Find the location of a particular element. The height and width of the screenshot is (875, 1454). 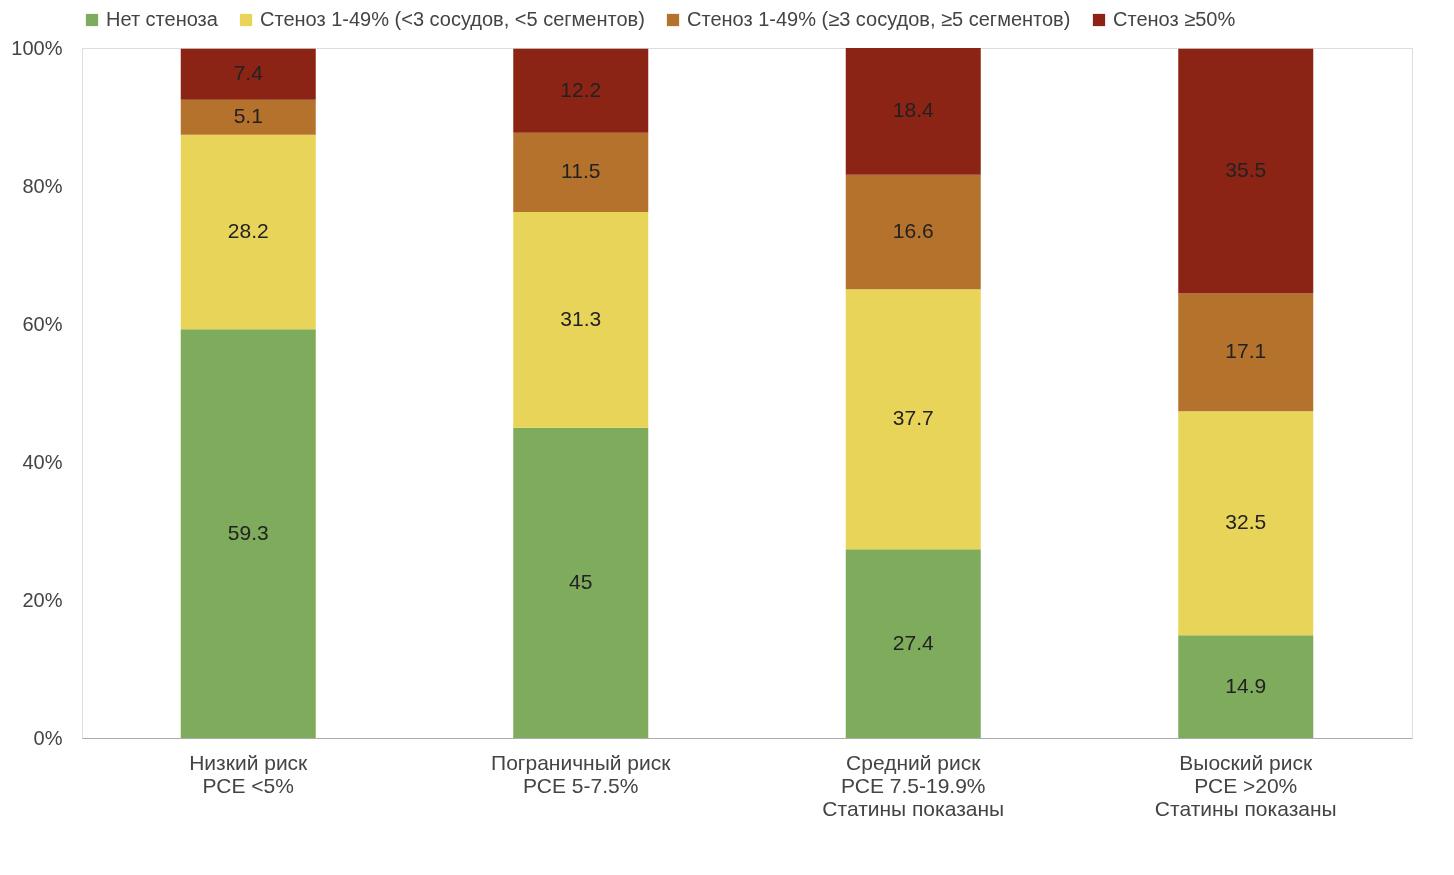

data-label: 7.4 is located at coordinates (248, 73).